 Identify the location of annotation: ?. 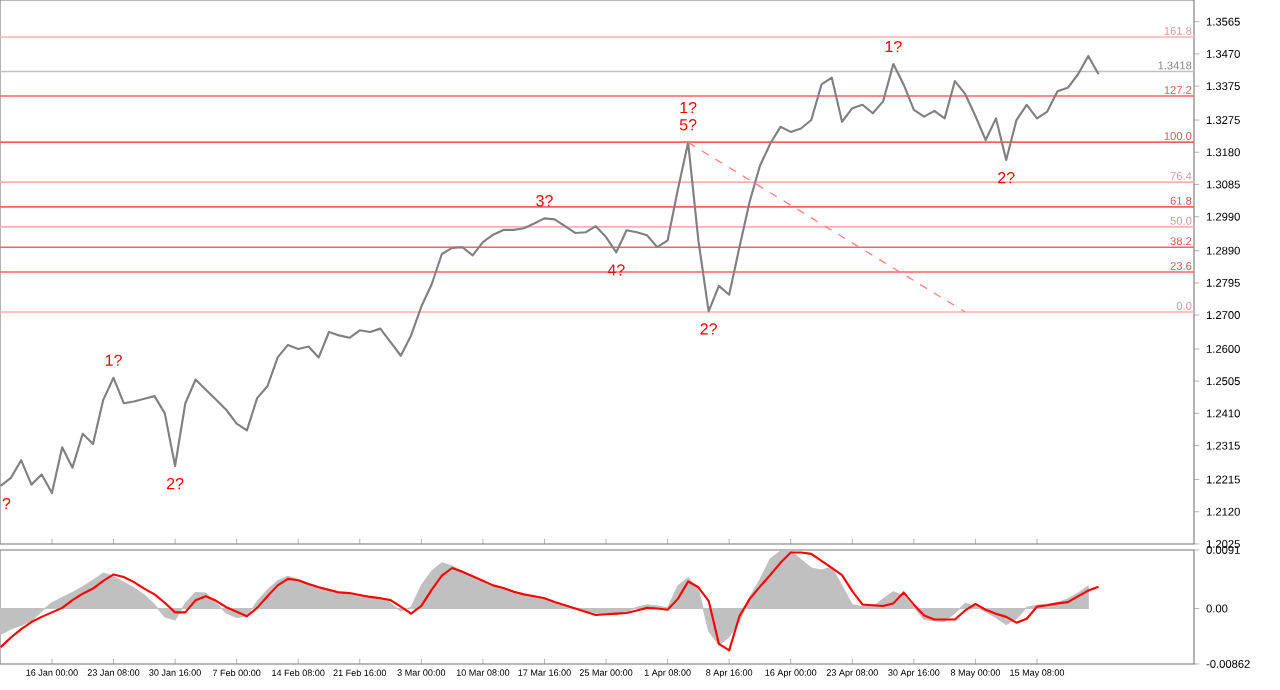
(6, 503).